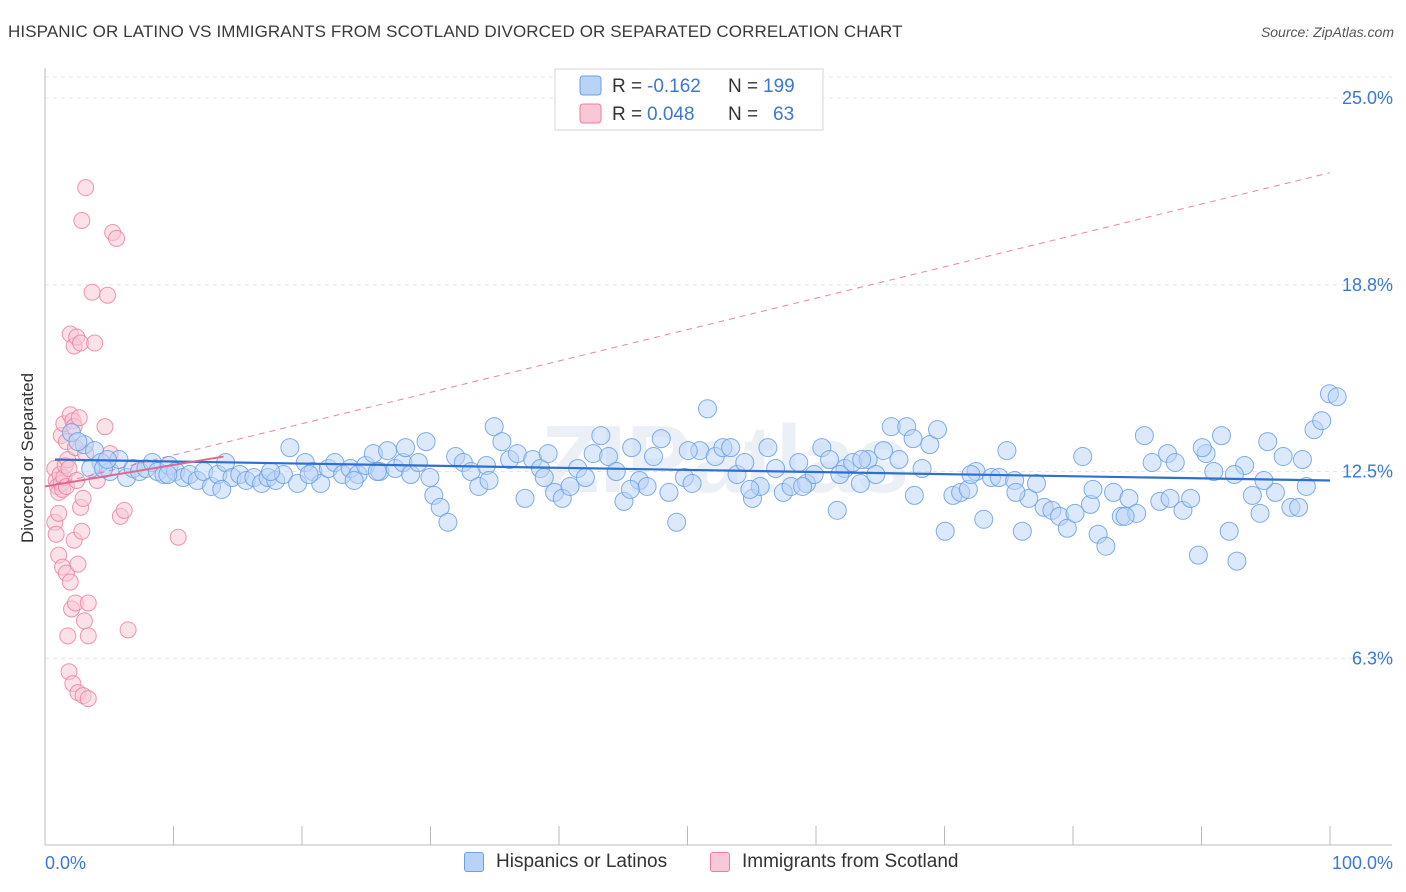 This screenshot has height=892, width=1406. Describe the element at coordinates (1367, 285) in the screenshot. I see `y-tick-label: 18.8%` at that location.